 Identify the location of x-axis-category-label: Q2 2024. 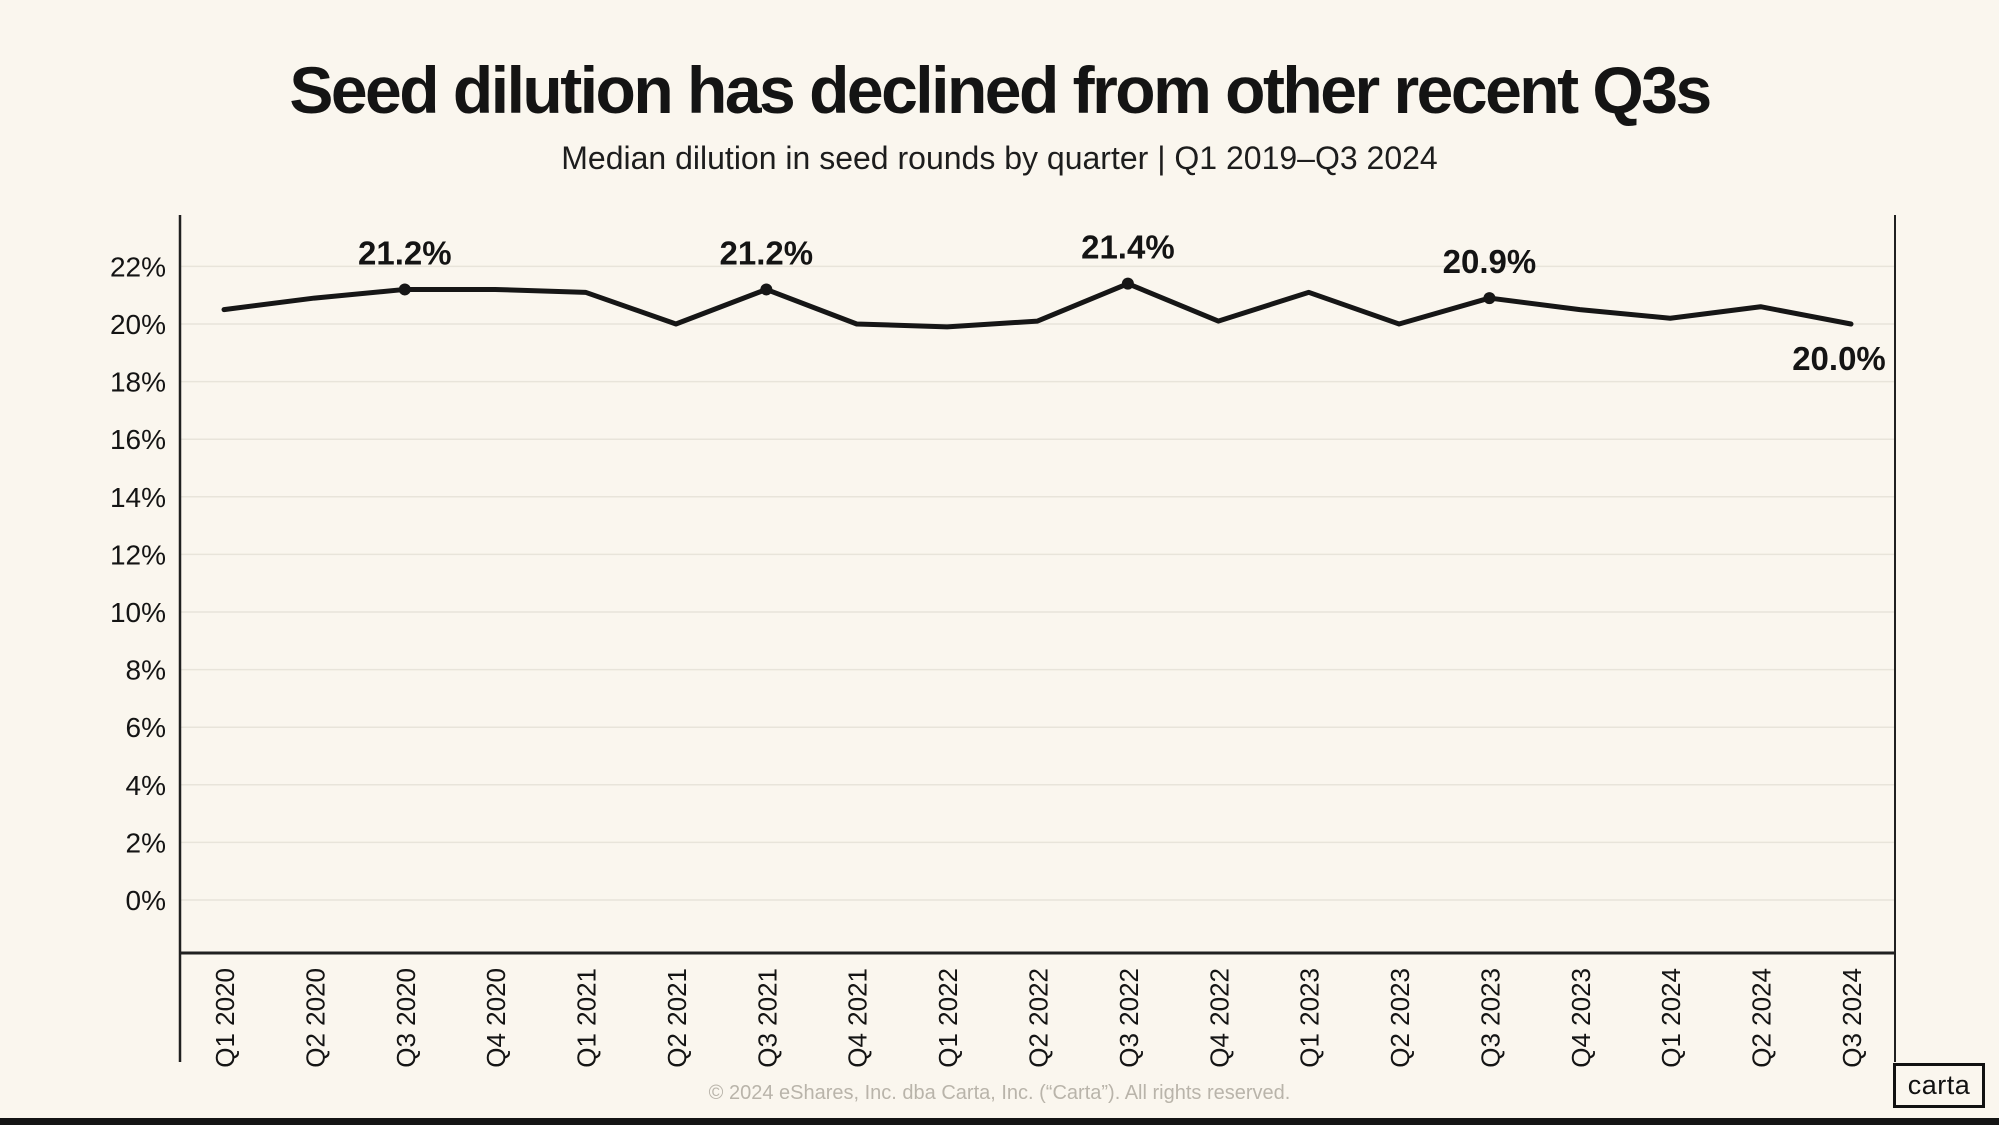
(1762, 1018).